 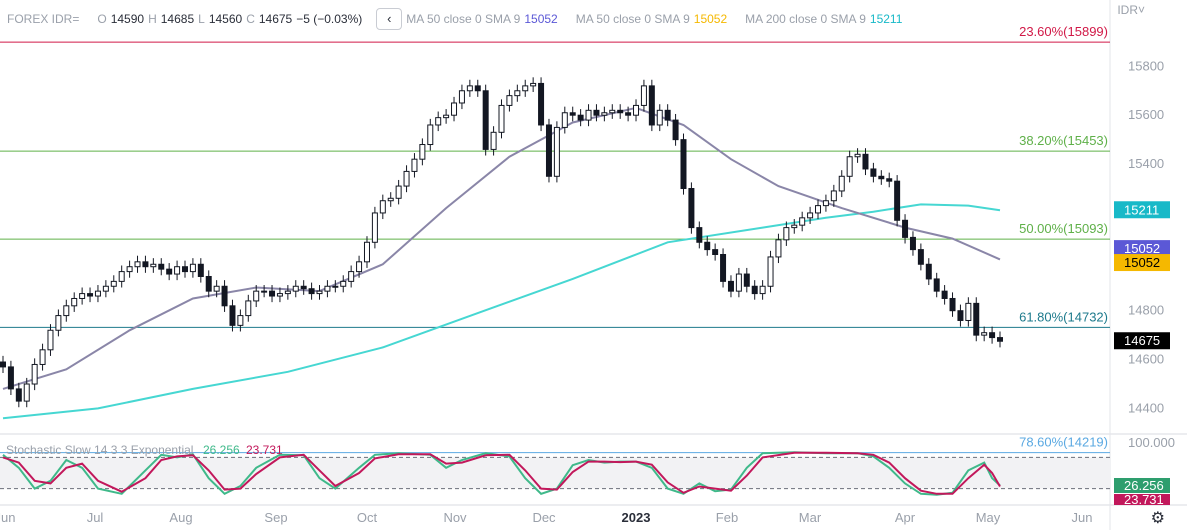 I want to click on high-value: 14685, so click(x=177, y=18).